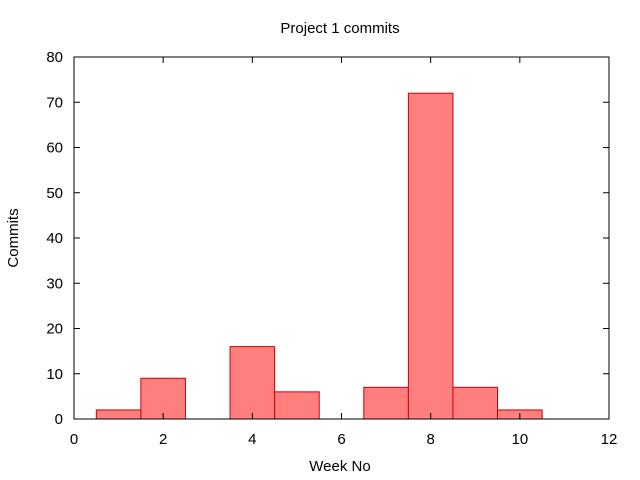  What do you see at coordinates (341, 439) in the screenshot?
I see `x-tick-label: 6` at bounding box center [341, 439].